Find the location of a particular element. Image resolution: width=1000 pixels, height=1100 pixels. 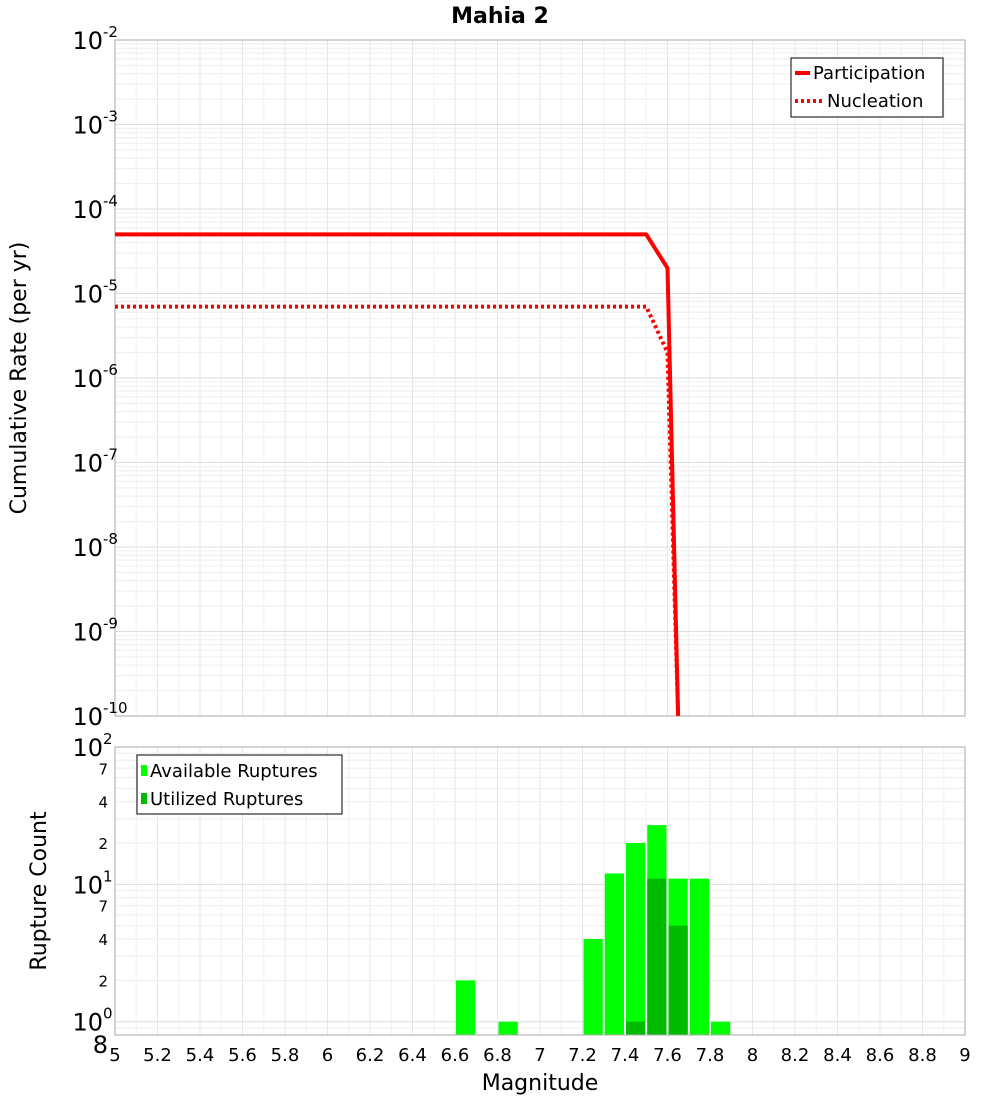

x-tick-label: 8.6 is located at coordinates (880, 1055).